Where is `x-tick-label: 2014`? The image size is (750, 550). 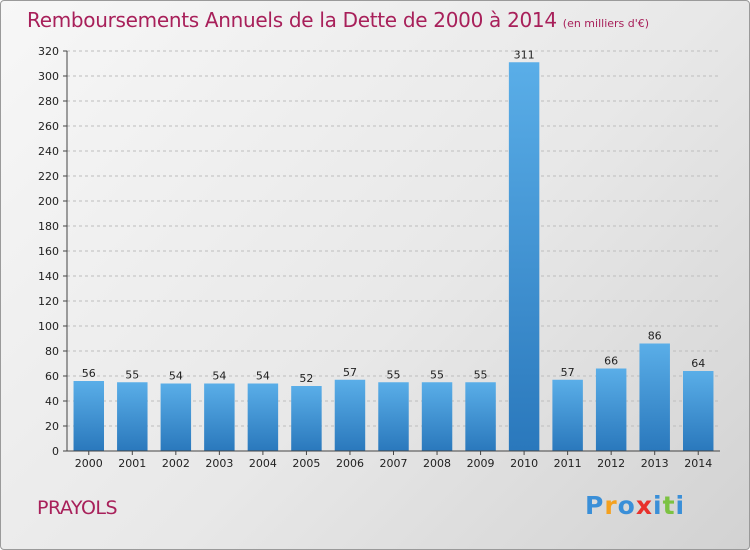 x-tick-label: 2014 is located at coordinates (698, 463).